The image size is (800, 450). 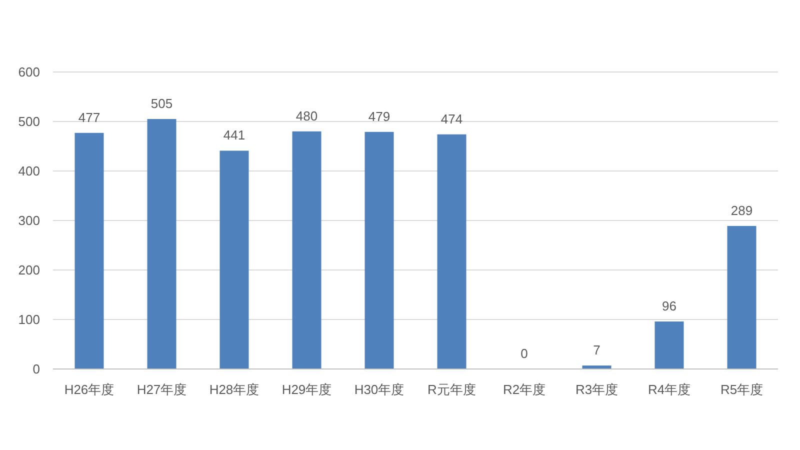 I want to click on x-tick-label: R5年度, so click(x=742, y=389).